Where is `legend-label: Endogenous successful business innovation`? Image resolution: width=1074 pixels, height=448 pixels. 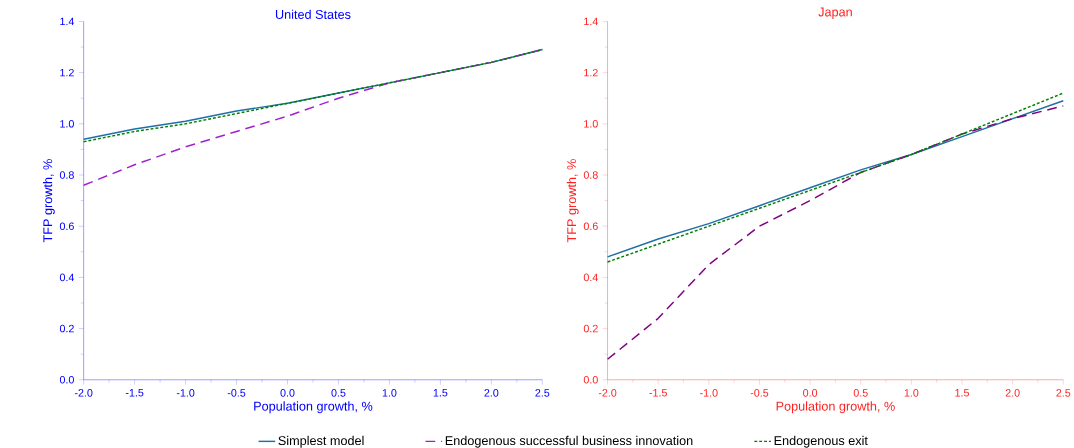
legend-label: Endogenous successful business innovation is located at coordinates (569, 441).